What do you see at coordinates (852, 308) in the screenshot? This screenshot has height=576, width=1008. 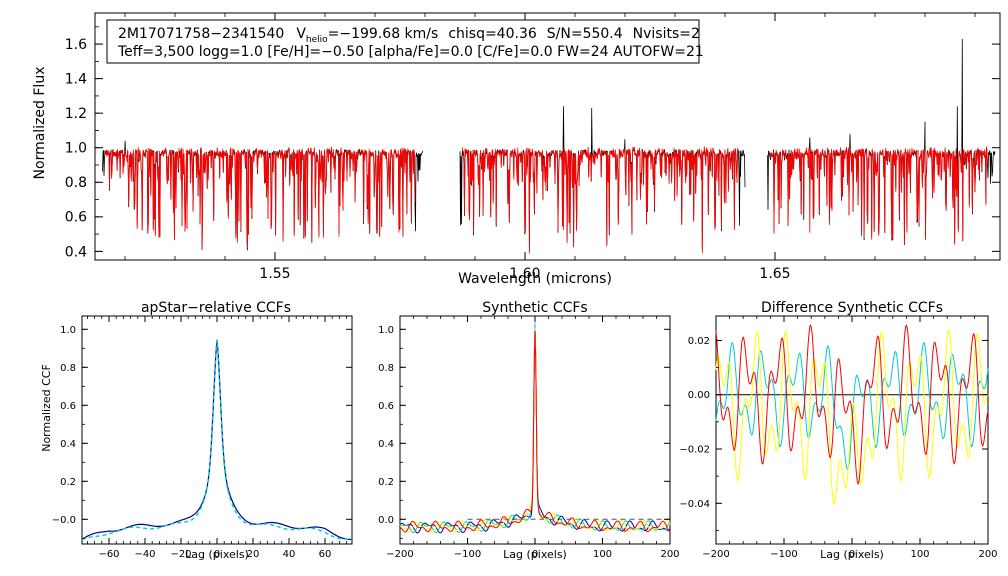 I see `difference-ccf-title: Difference Synthetic CCFs` at bounding box center [852, 308].